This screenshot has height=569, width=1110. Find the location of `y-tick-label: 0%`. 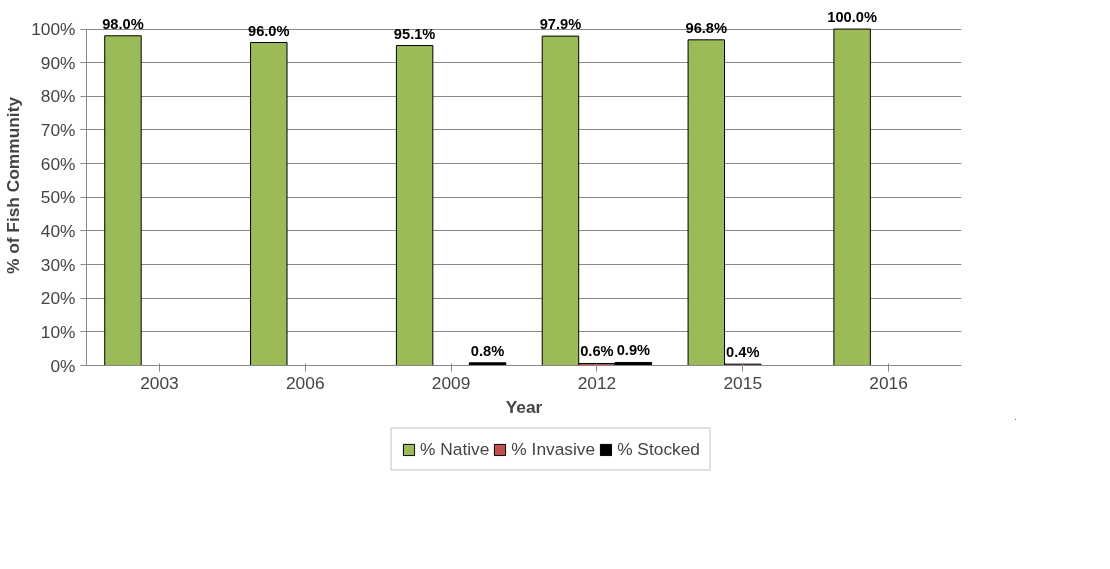

y-tick-label: 0% is located at coordinates (63, 365).